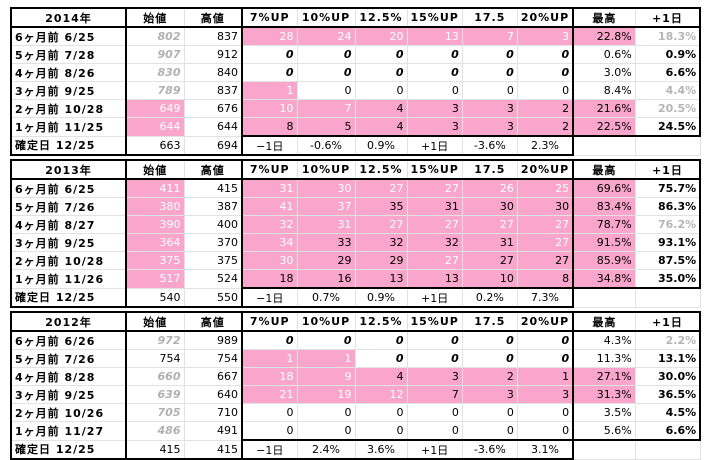 This screenshot has height=460, width=717. Describe the element at coordinates (213, 394) in the screenshot. I see `cell-high-price: 640` at that location.